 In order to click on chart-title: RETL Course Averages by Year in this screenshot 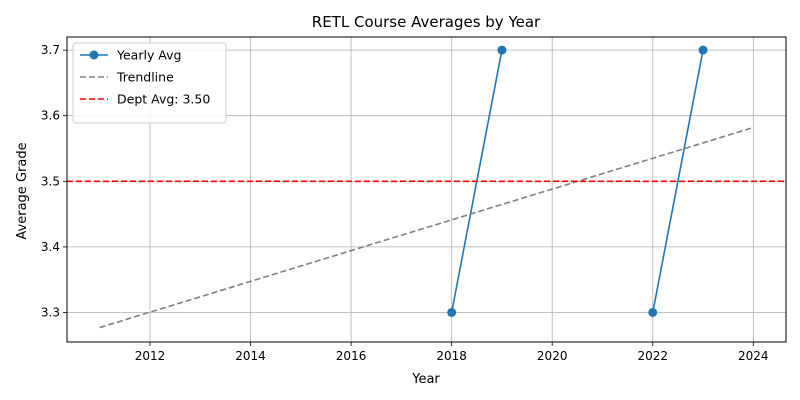, I will do `click(426, 22)`.